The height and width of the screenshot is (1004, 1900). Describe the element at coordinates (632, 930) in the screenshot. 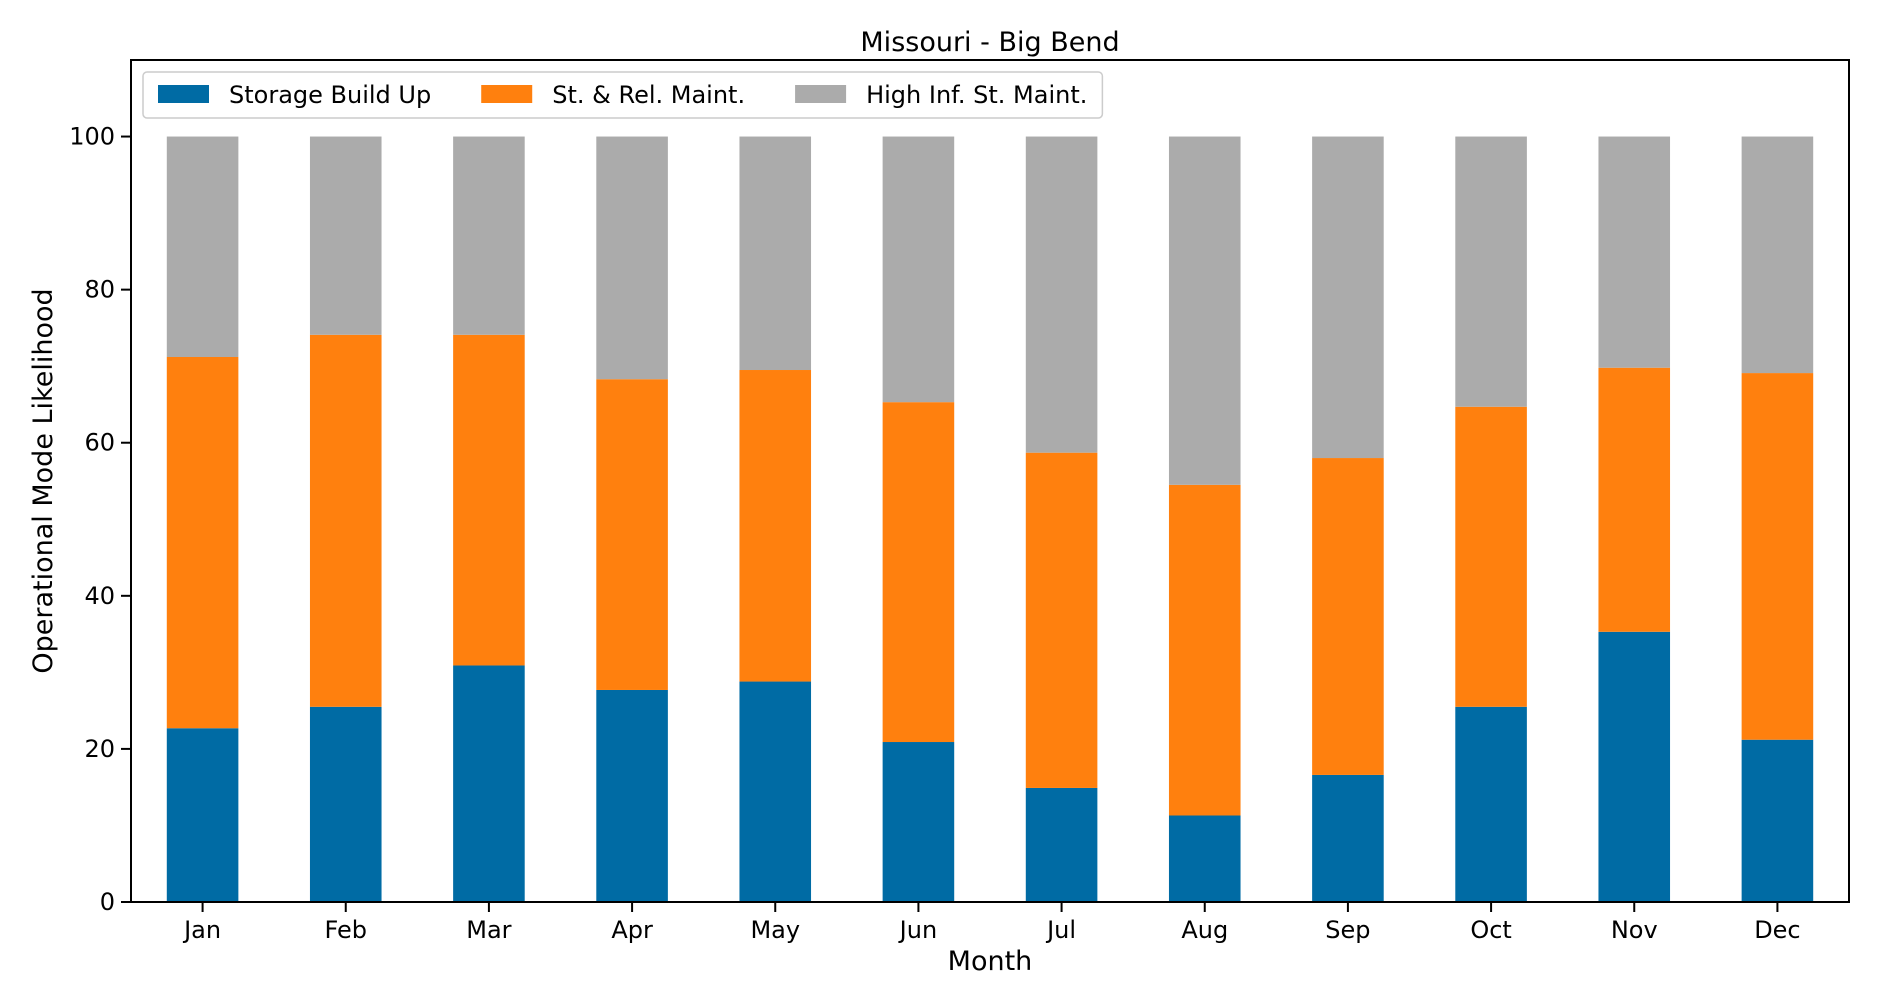

I see `x-tick-label: Apr` at that location.